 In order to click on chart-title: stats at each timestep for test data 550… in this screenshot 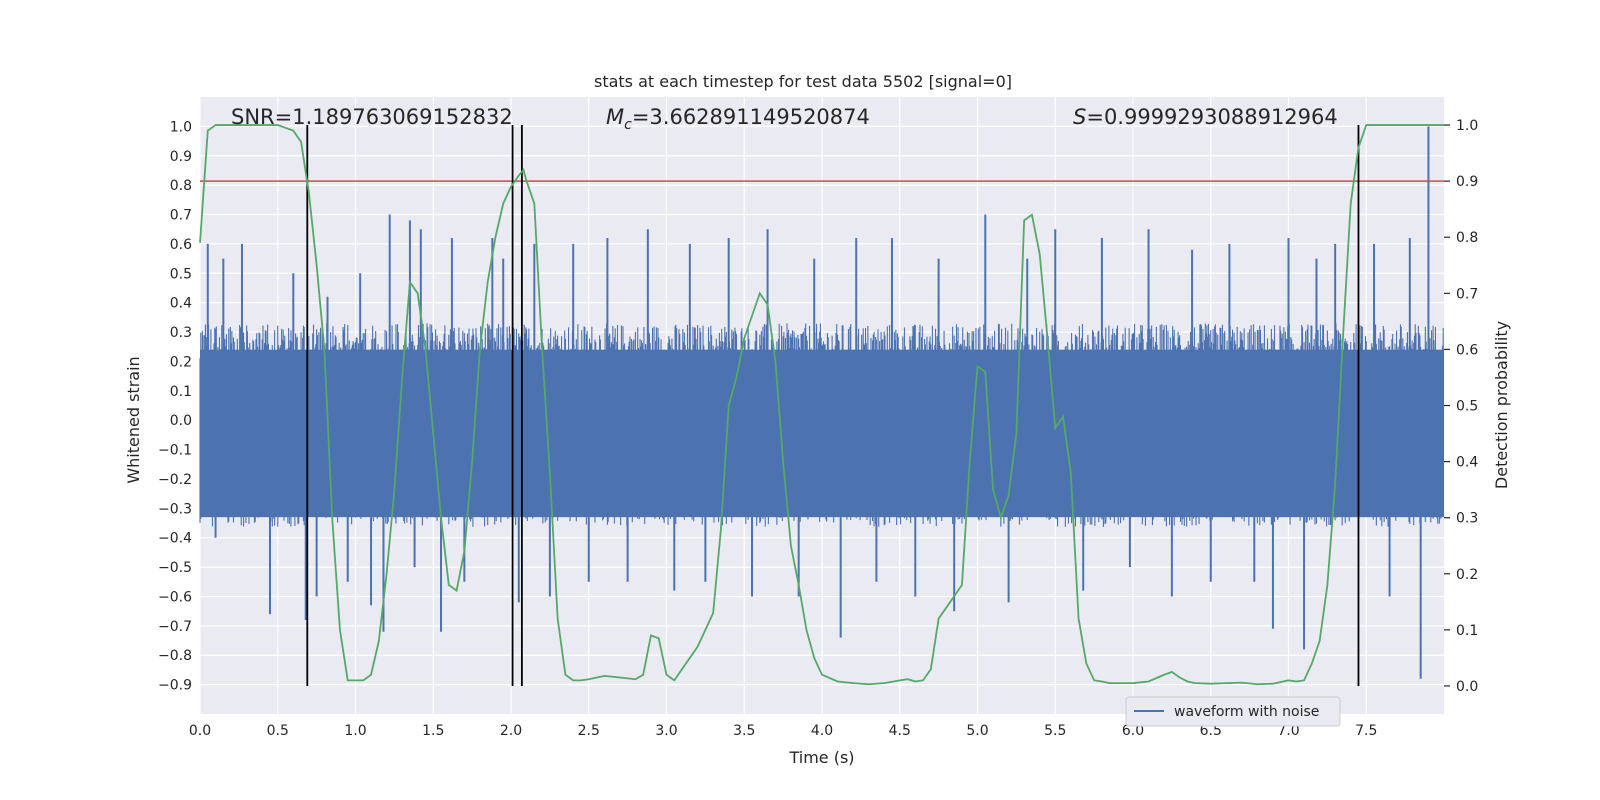, I will do `click(803, 81)`.